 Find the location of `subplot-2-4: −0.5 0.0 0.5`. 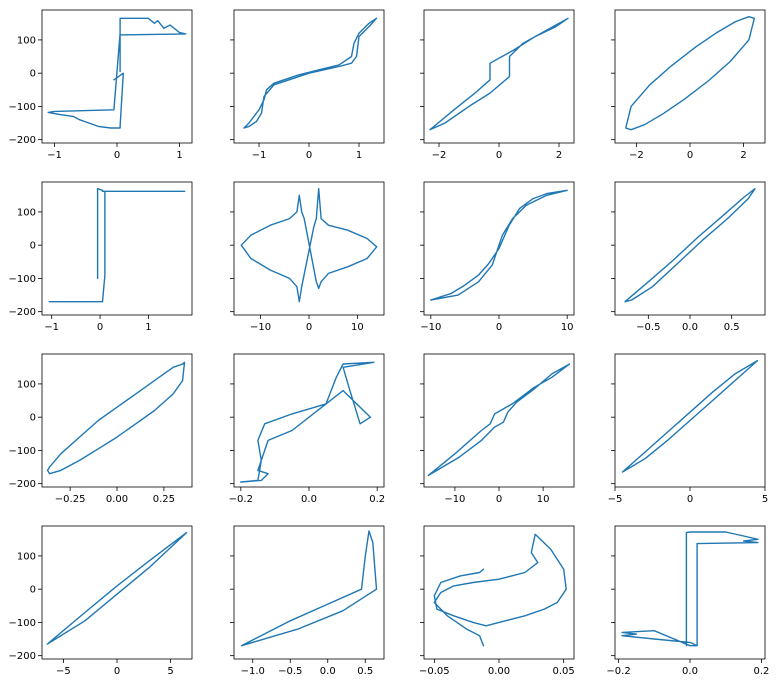

subplot-2-4: −0.5 0.0 0.5 is located at coordinates (688, 257).